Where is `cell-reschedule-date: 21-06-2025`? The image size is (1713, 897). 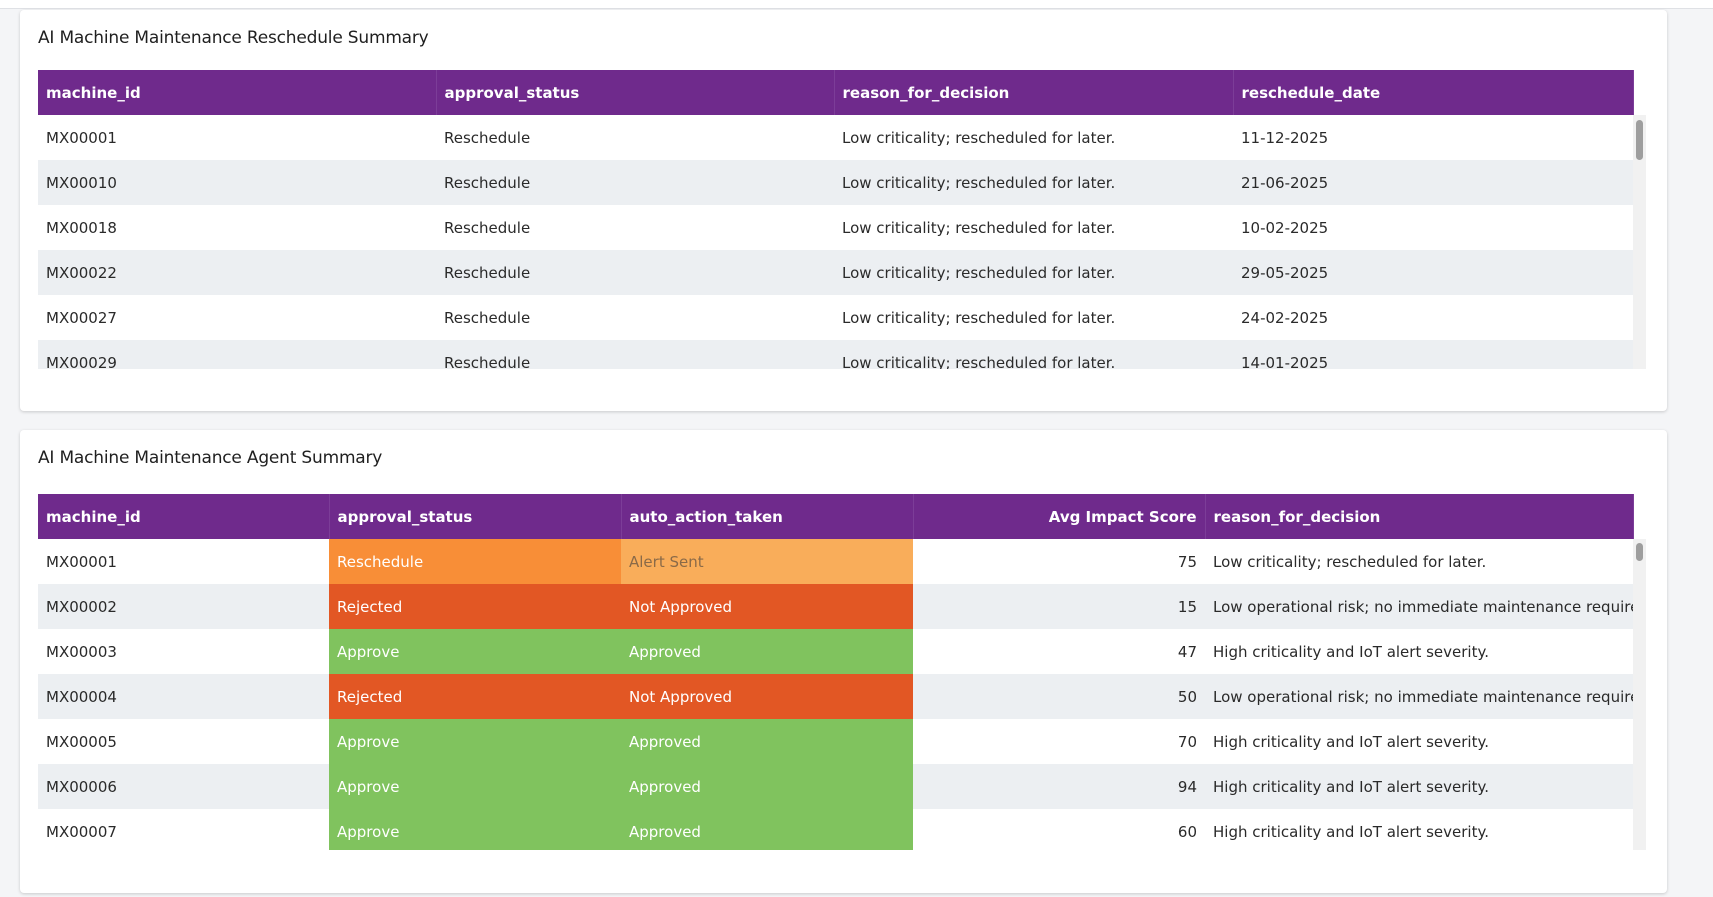
cell-reschedule-date: 21-06-2025 is located at coordinates (1285, 182).